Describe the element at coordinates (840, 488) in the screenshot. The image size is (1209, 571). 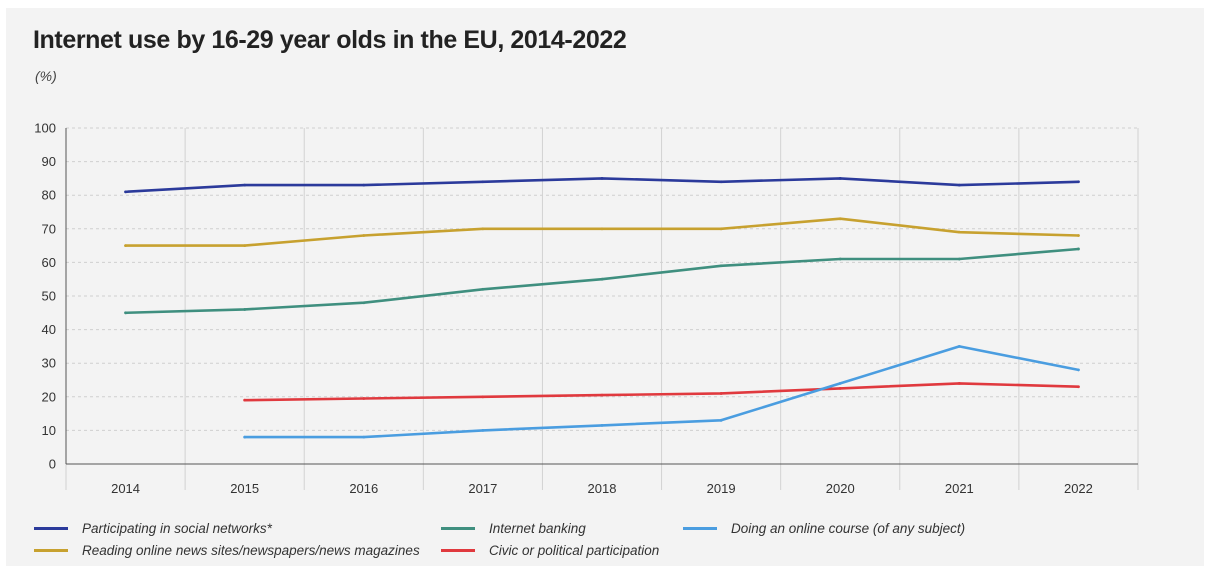
I see `x-tick-label: 2020` at that location.